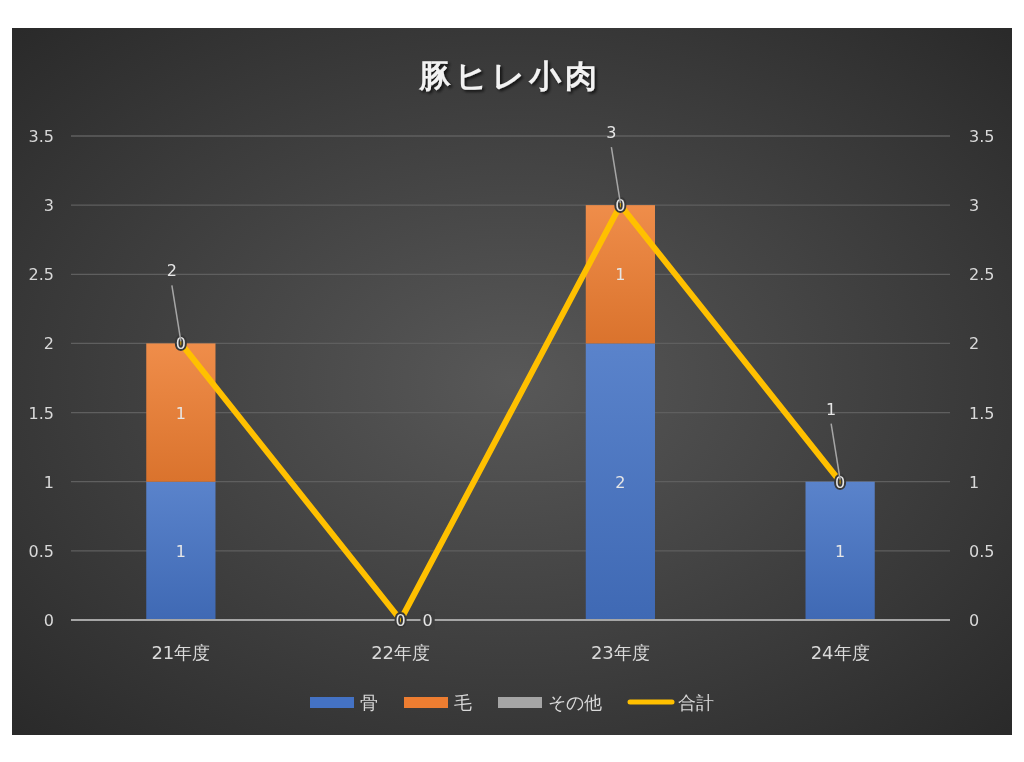 The width and height of the screenshot is (1024, 762). Describe the element at coordinates (427, 620) in the screenshot. I see `data-label: 0` at that location.